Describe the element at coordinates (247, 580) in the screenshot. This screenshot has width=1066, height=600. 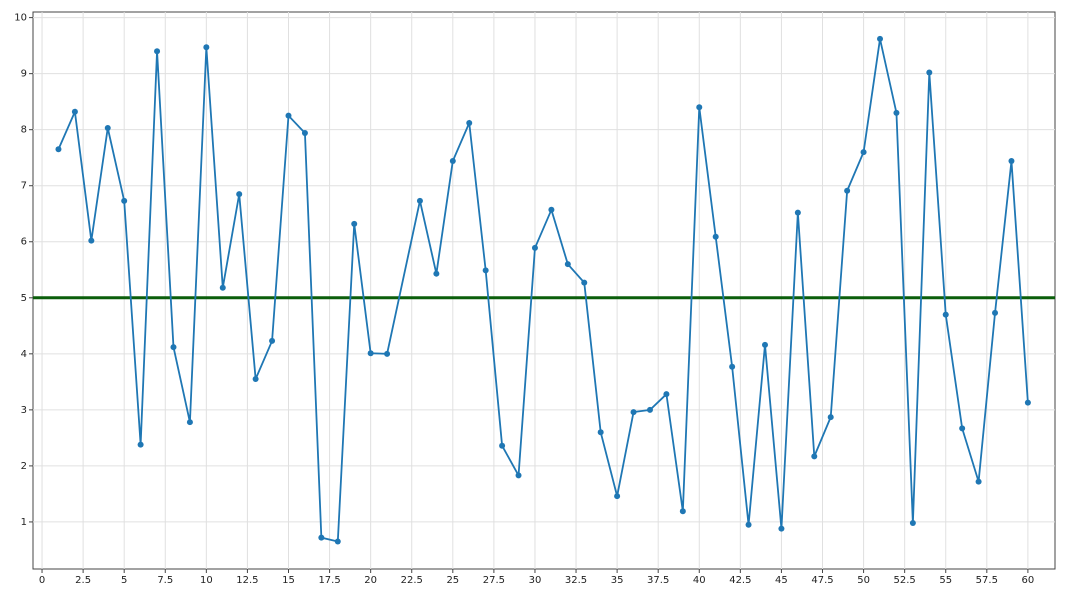
I see `x-tick-label: 12.5` at that location.